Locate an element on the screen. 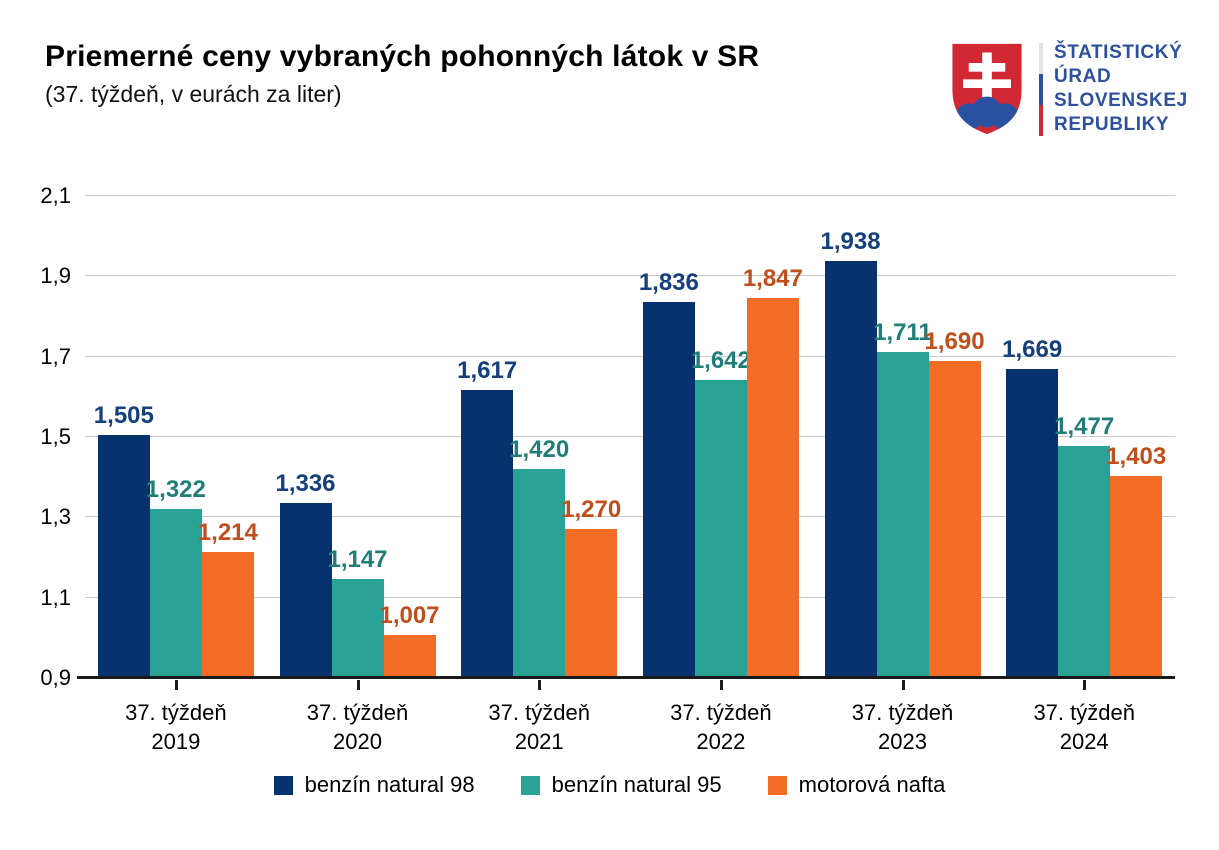 The width and height of the screenshot is (1219, 850). flag-white-stripe is located at coordinates (1041, 58).